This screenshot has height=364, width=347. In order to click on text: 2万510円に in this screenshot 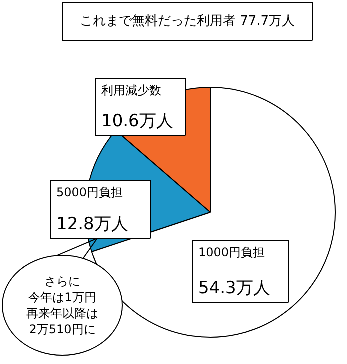, I will do `click(62, 329)`.